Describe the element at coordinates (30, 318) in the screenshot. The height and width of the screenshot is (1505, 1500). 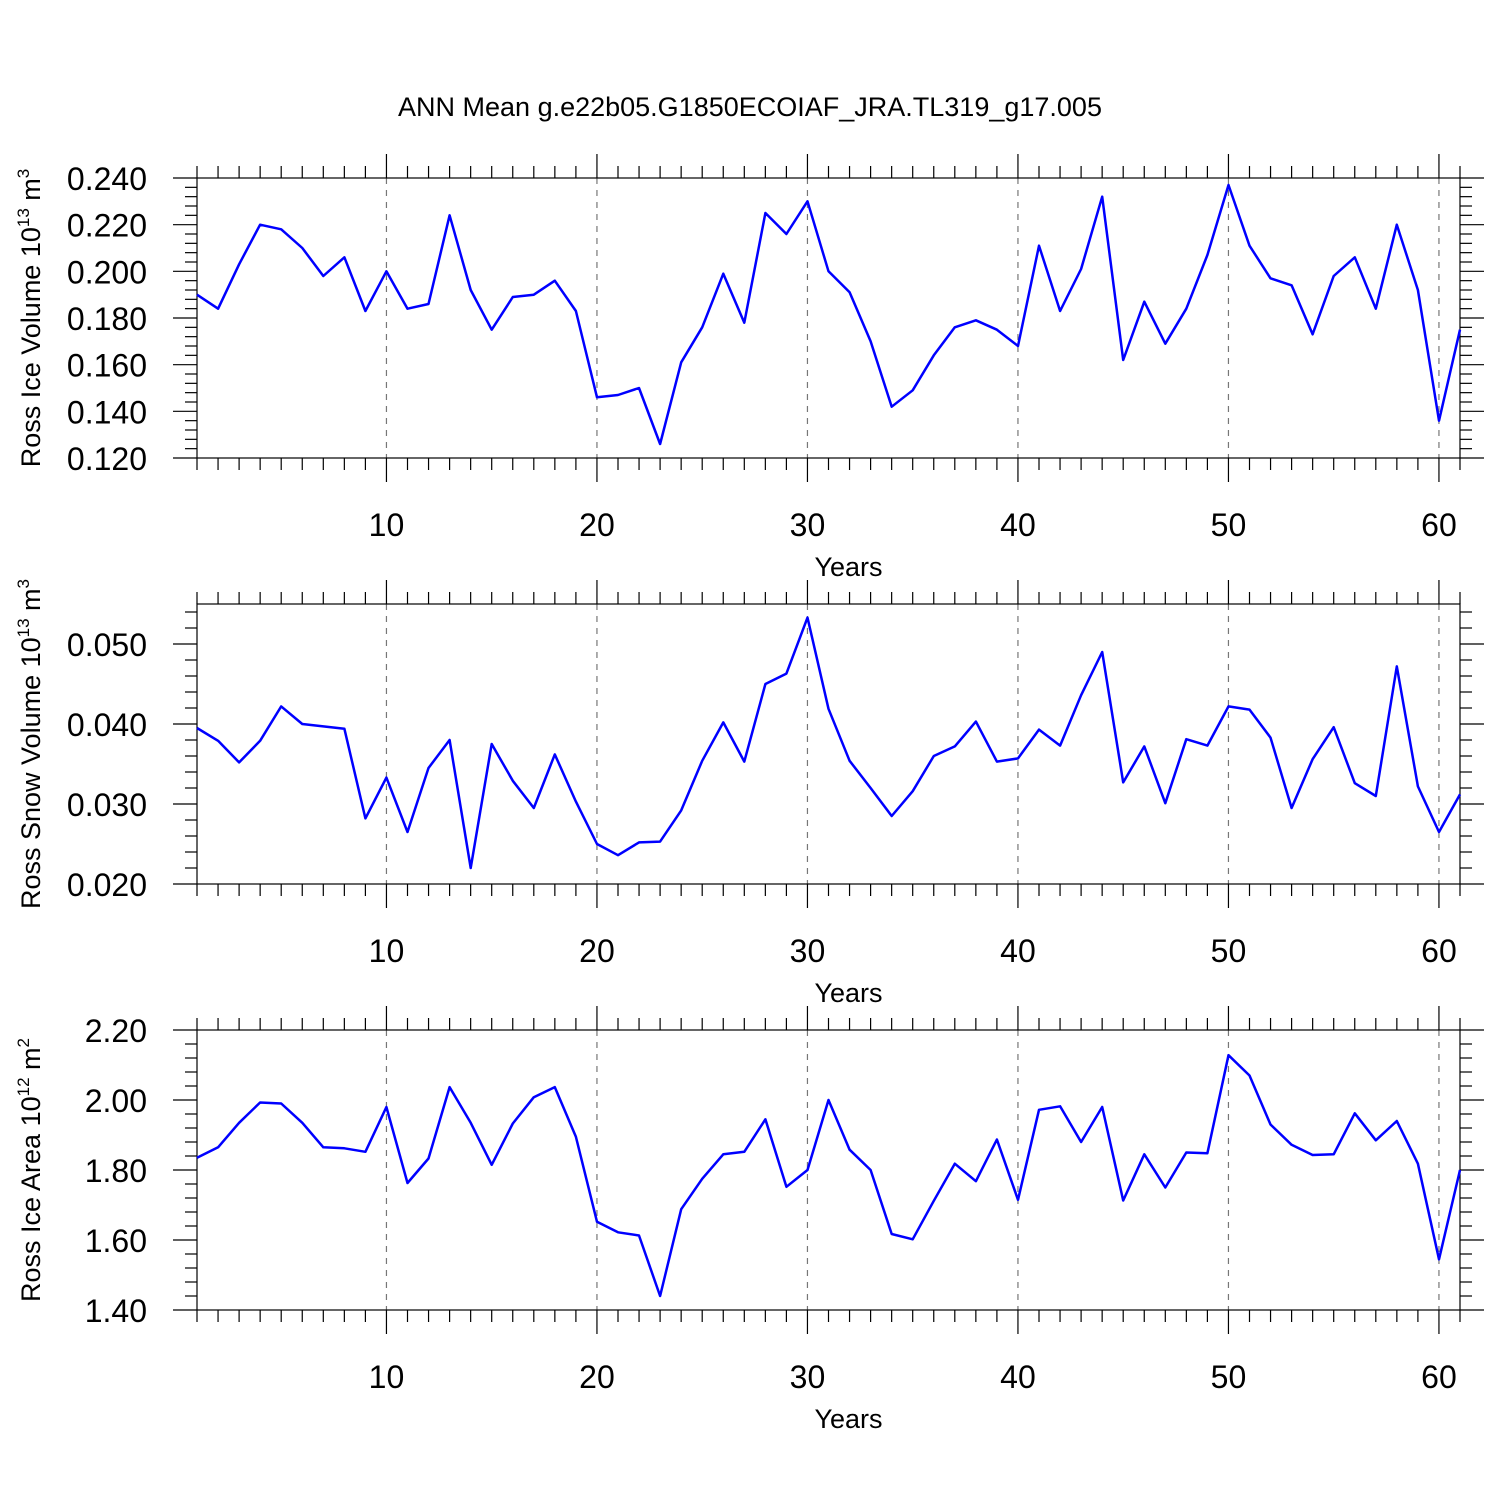
I see `y-axis-label: Ross Ice Volume 1013 m3` at that location.